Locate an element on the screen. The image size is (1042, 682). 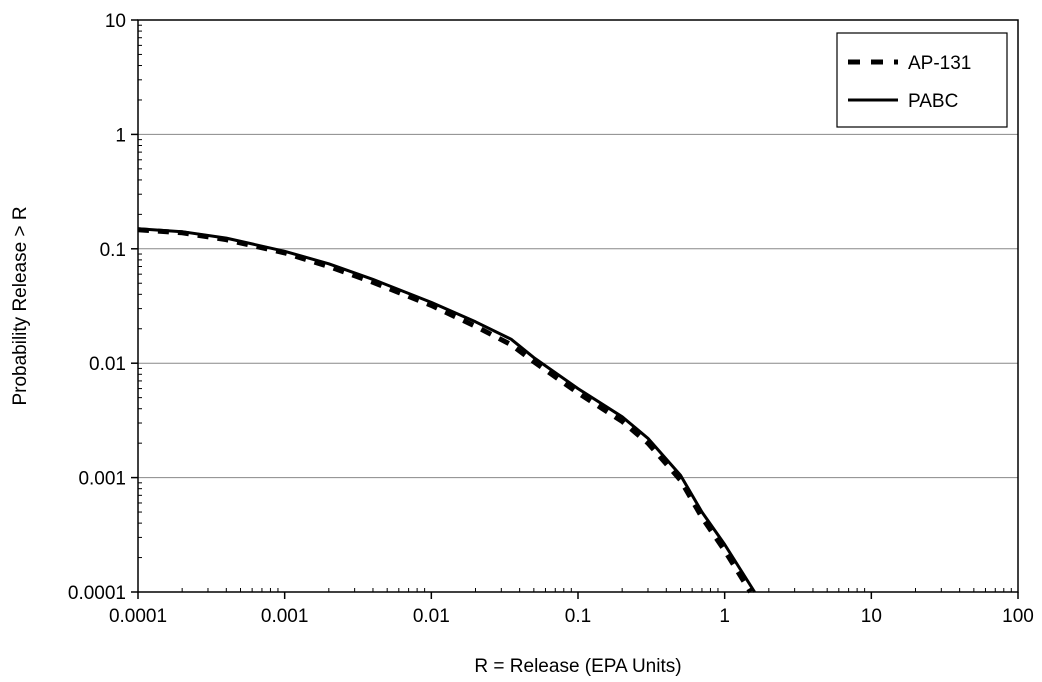
y-tick-labels: 0.0001 0.001 0.01 0.1 1 10 is located at coordinates (97, 307).